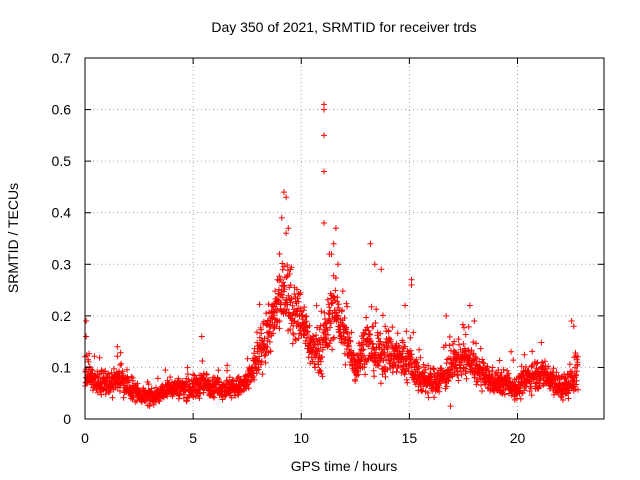 The height and width of the screenshot is (480, 640). What do you see at coordinates (193, 438) in the screenshot?
I see `x-tick-label: 5` at bounding box center [193, 438].